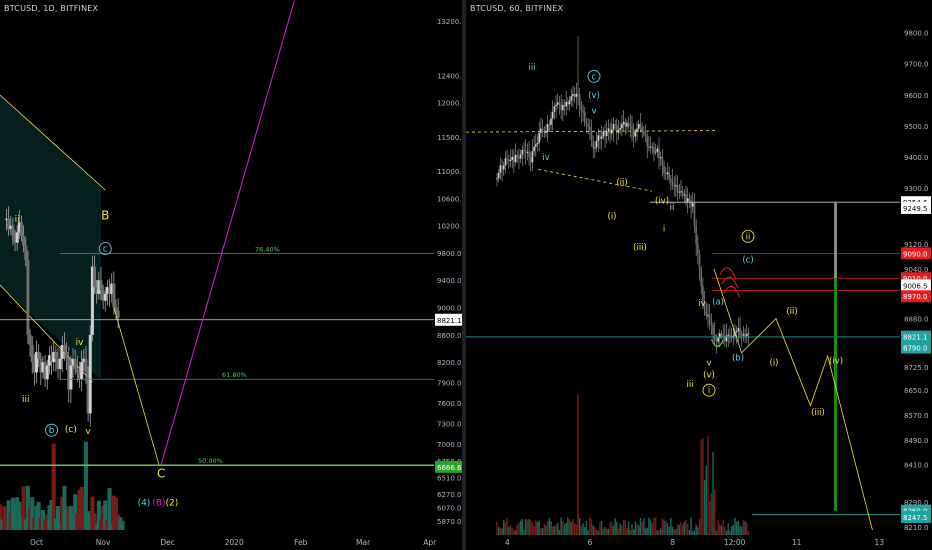 The width and height of the screenshot is (932, 550). Describe the element at coordinates (709, 376) in the screenshot. I see `wave-label: (v)` at that location.